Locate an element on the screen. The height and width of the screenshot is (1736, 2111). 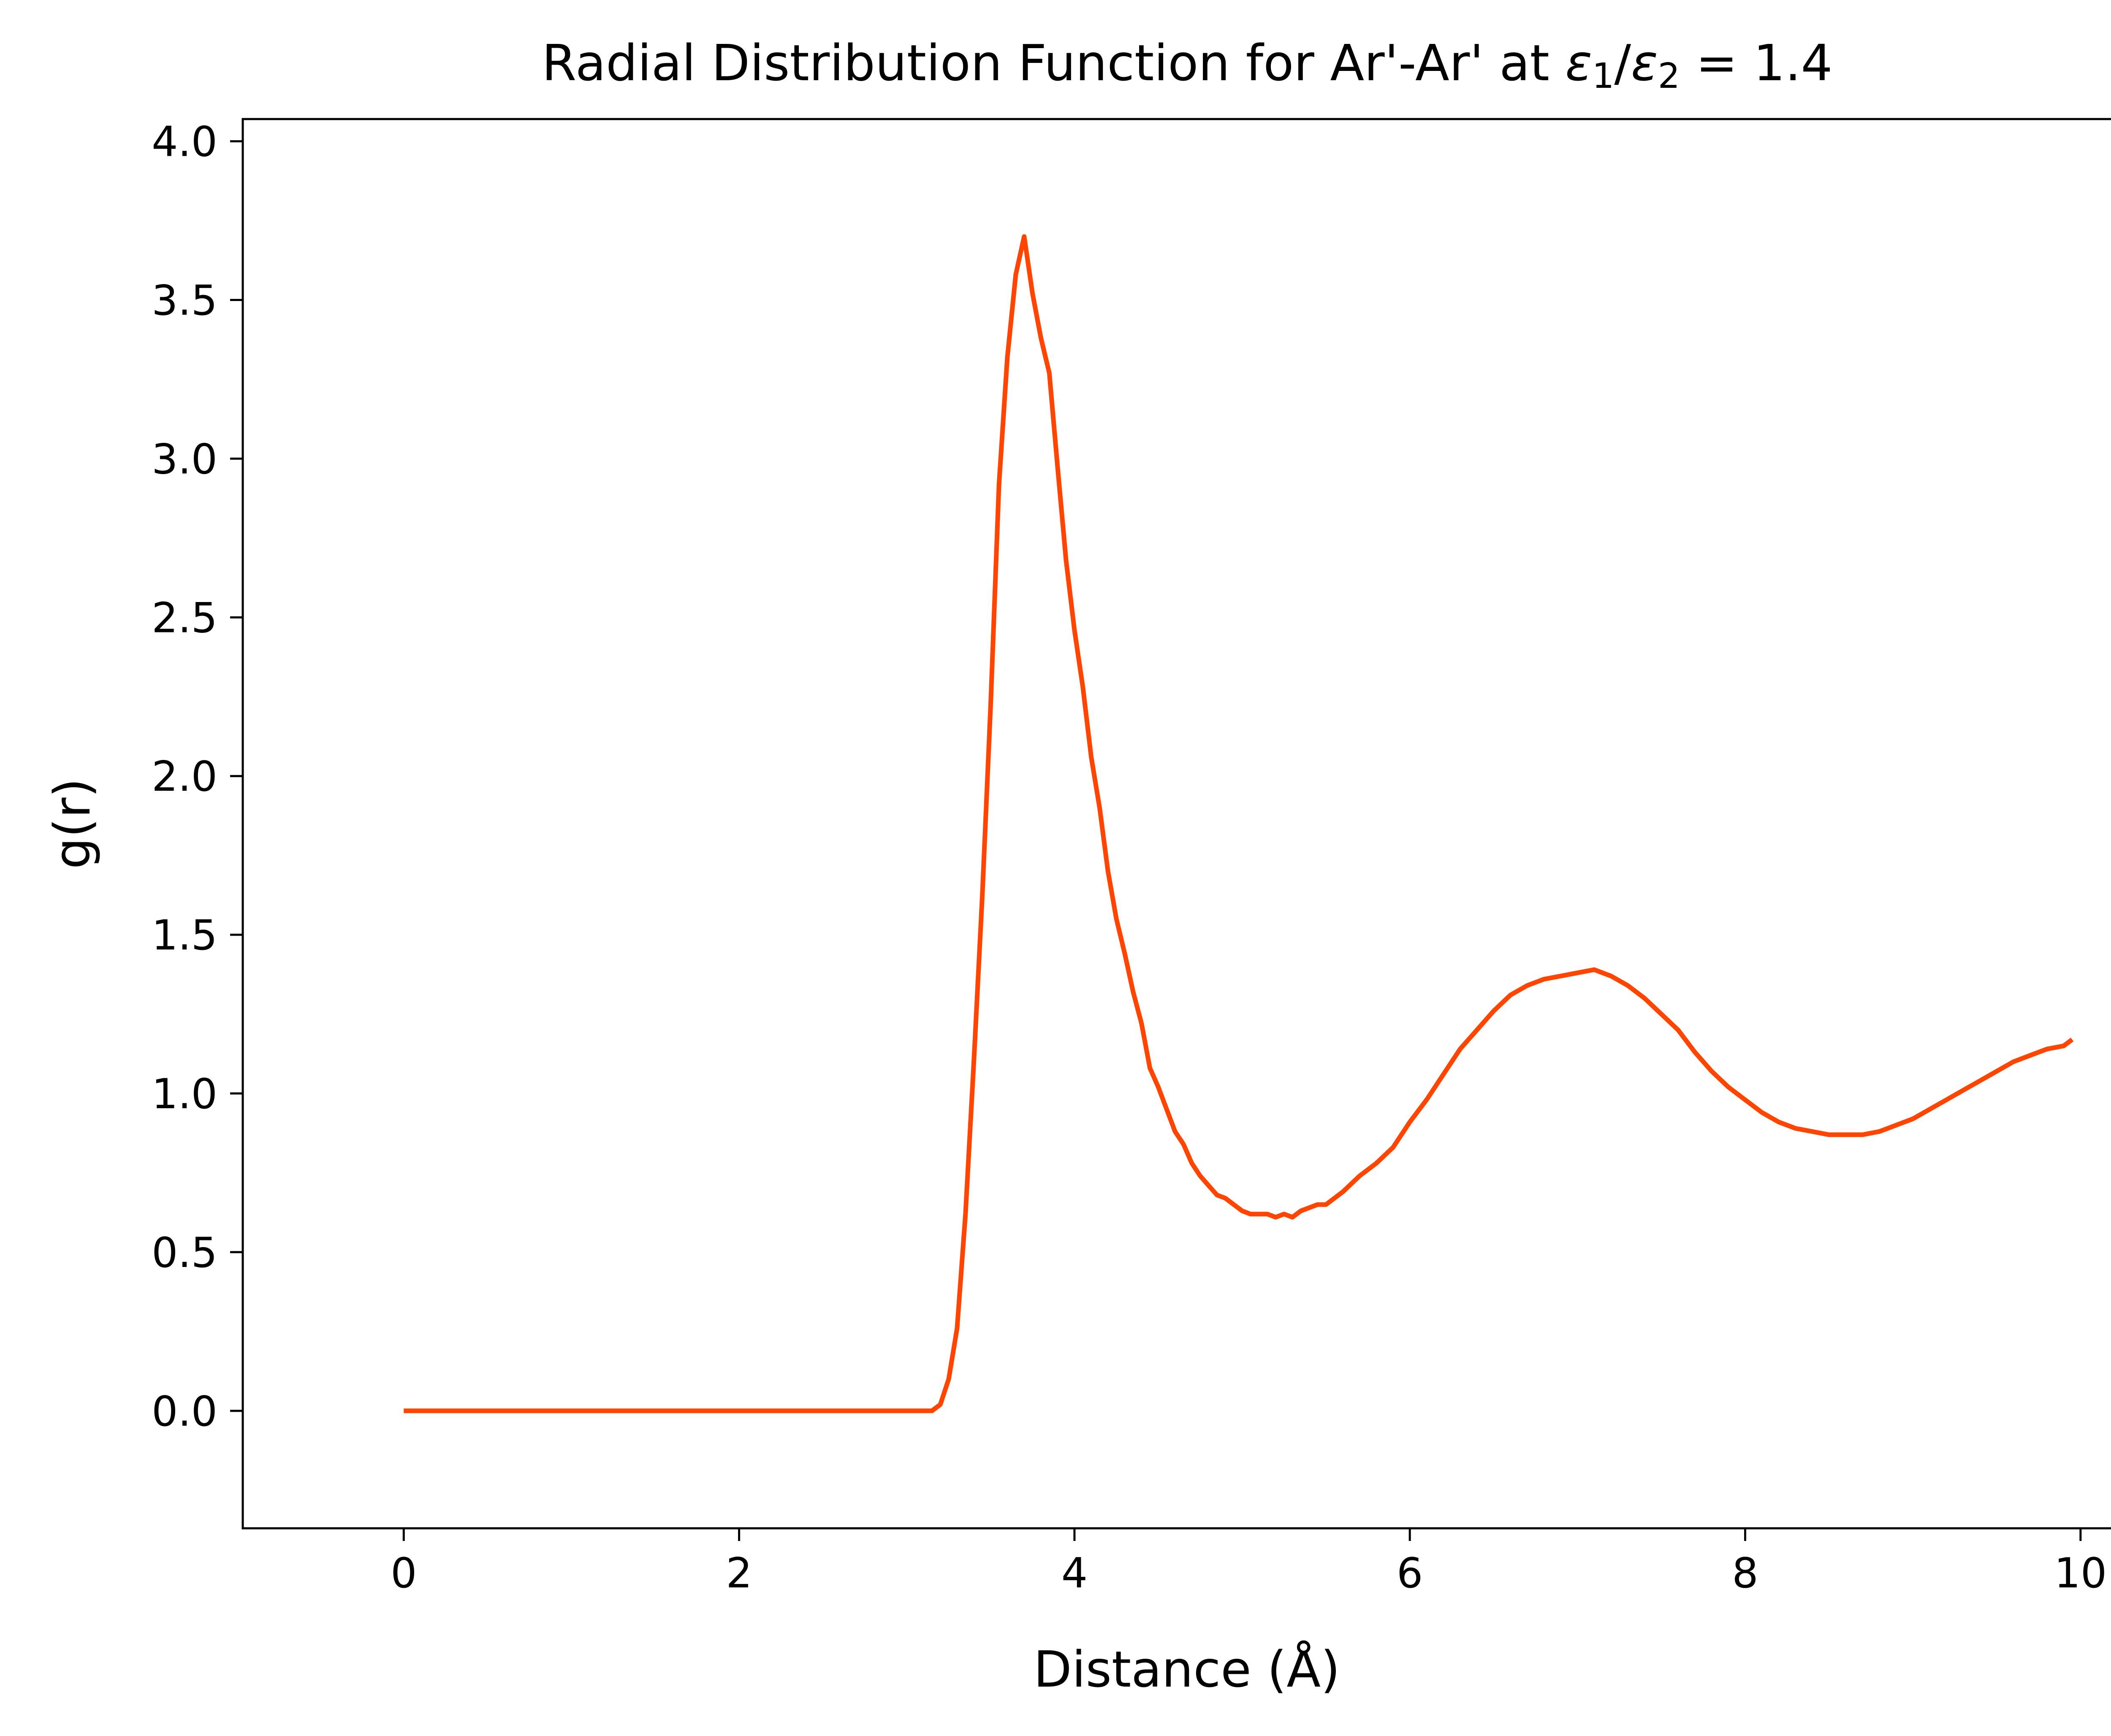
x-axis-label: Distance (Å) is located at coordinates (1187, 1669).